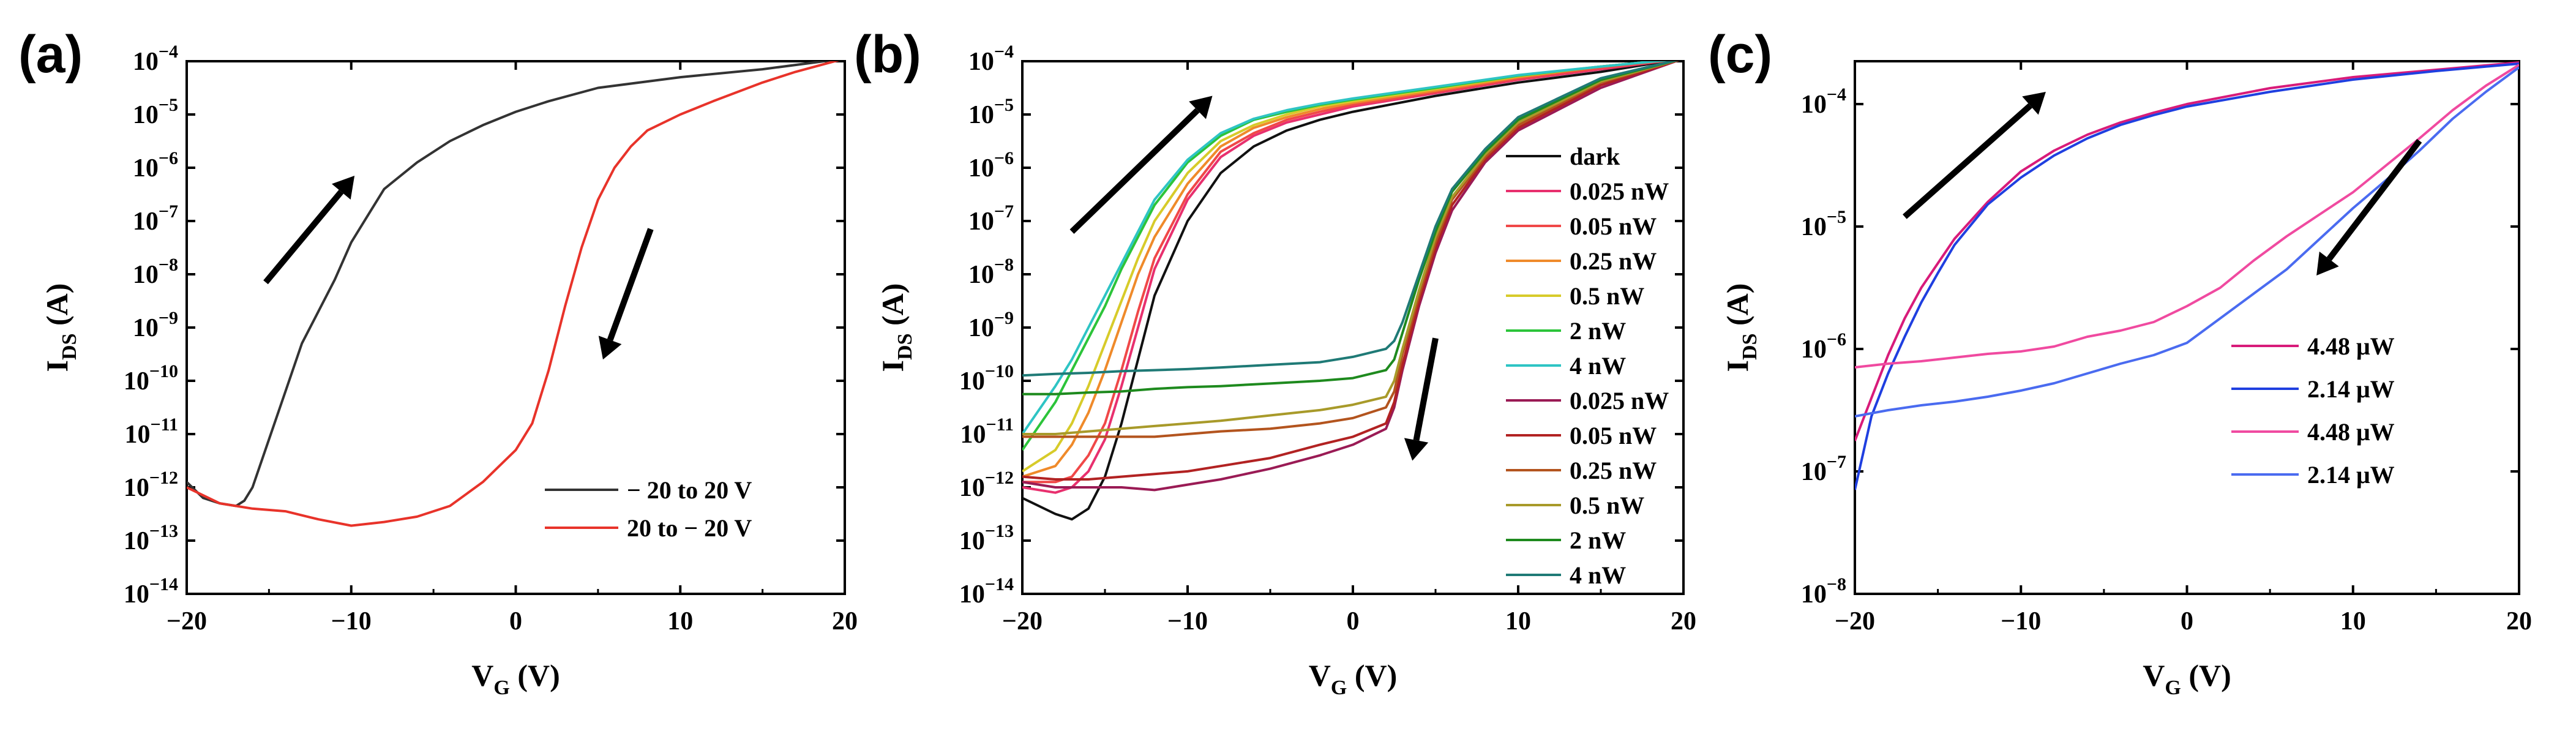  I want to click on legend-label: − 20 to 20 V, so click(689, 490).